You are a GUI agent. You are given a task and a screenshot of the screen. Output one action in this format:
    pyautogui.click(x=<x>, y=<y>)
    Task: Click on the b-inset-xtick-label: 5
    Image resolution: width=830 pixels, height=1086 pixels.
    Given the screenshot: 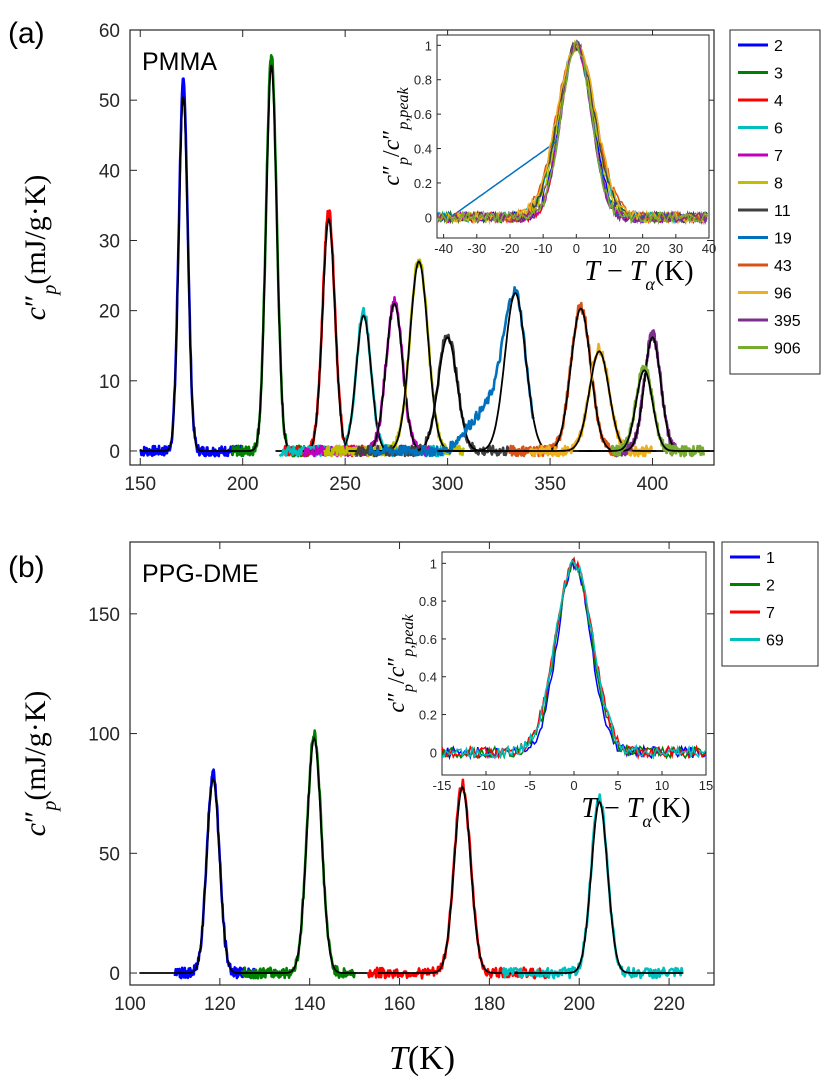 What is the action you would take?
    pyautogui.click(x=617, y=785)
    